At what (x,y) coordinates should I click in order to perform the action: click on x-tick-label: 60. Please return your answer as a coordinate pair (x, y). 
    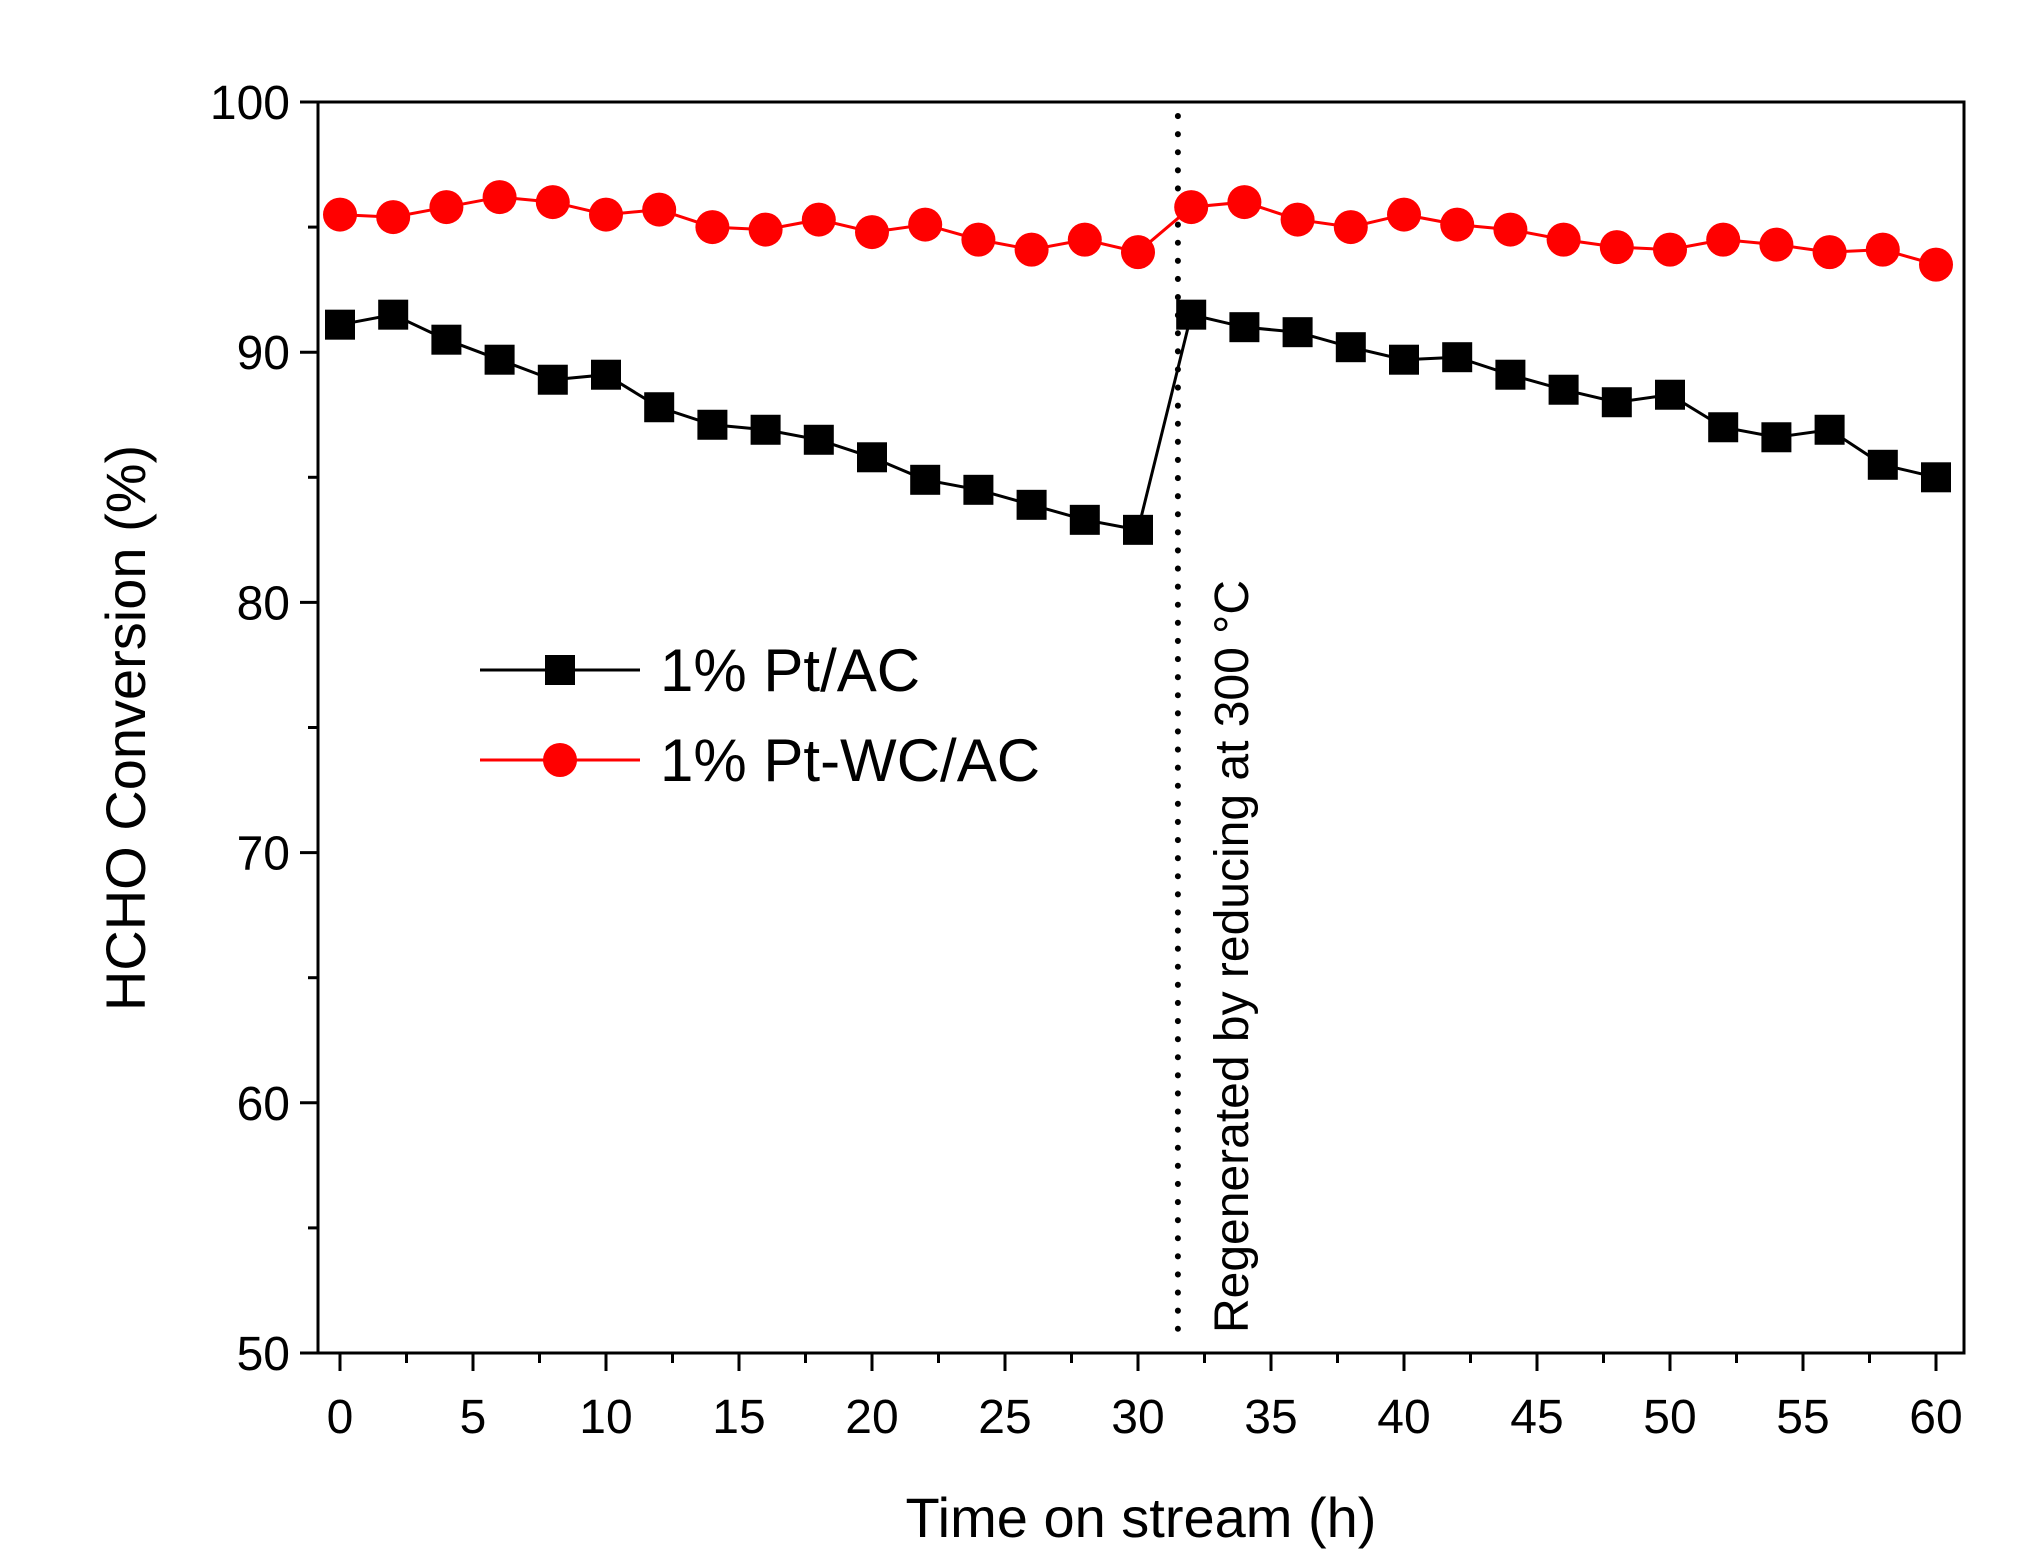
    Looking at the image, I should click on (1935, 1417).